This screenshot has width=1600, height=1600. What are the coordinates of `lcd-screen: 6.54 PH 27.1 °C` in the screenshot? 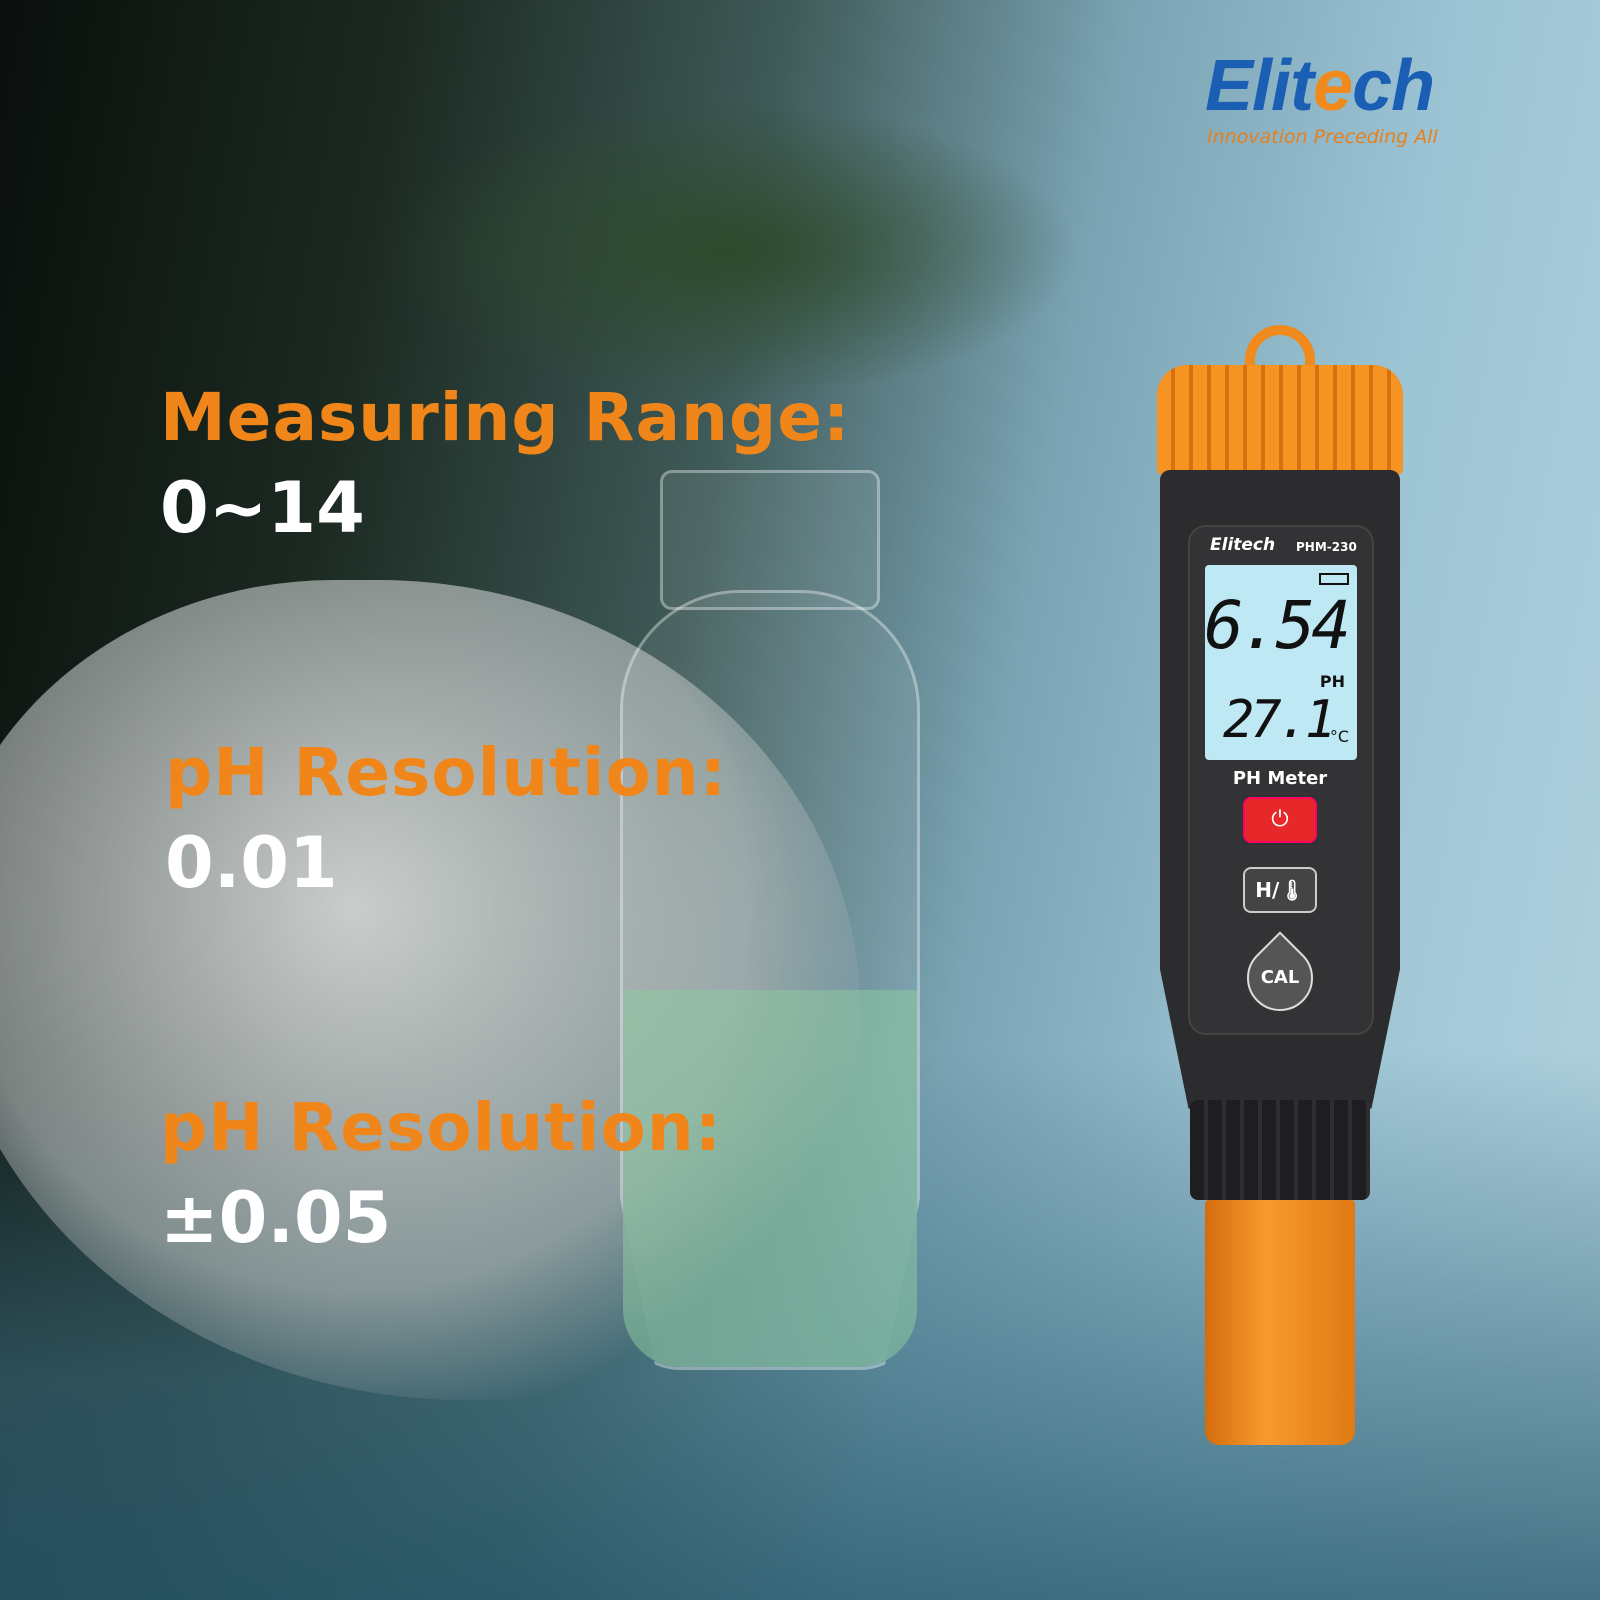 It's located at (1280, 662).